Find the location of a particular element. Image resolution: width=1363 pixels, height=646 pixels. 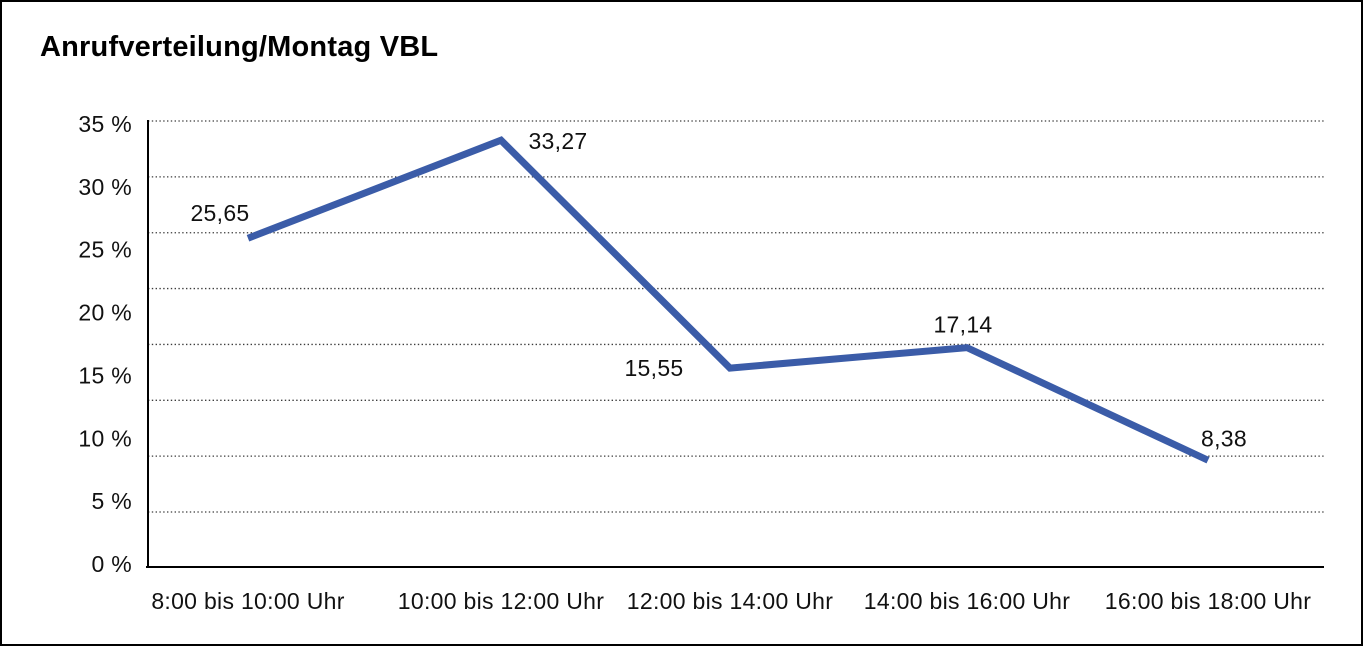

y-tick-label: 15 % is located at coordinates (105, 375).